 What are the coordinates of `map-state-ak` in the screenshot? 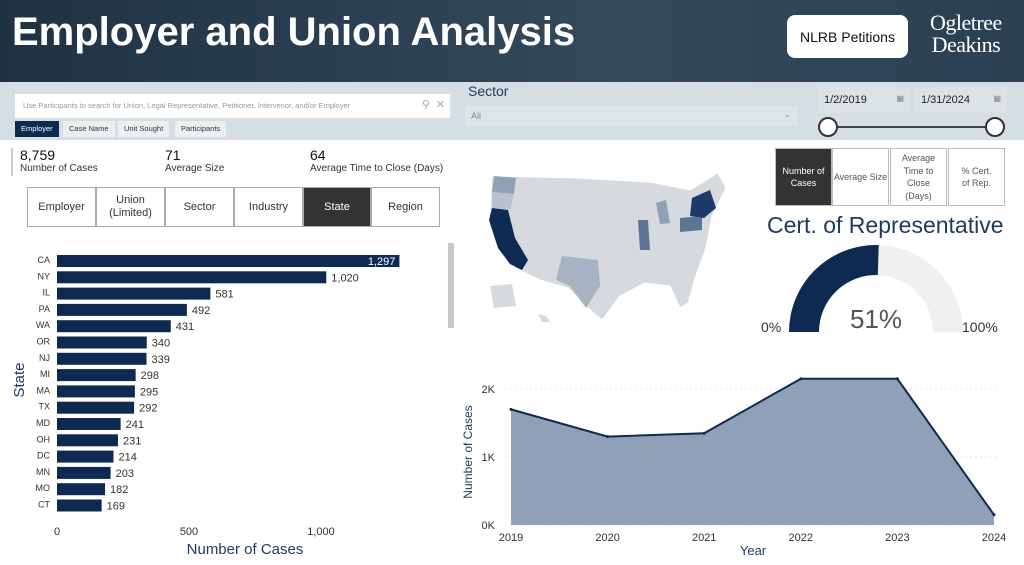 It's located at (503, 296).